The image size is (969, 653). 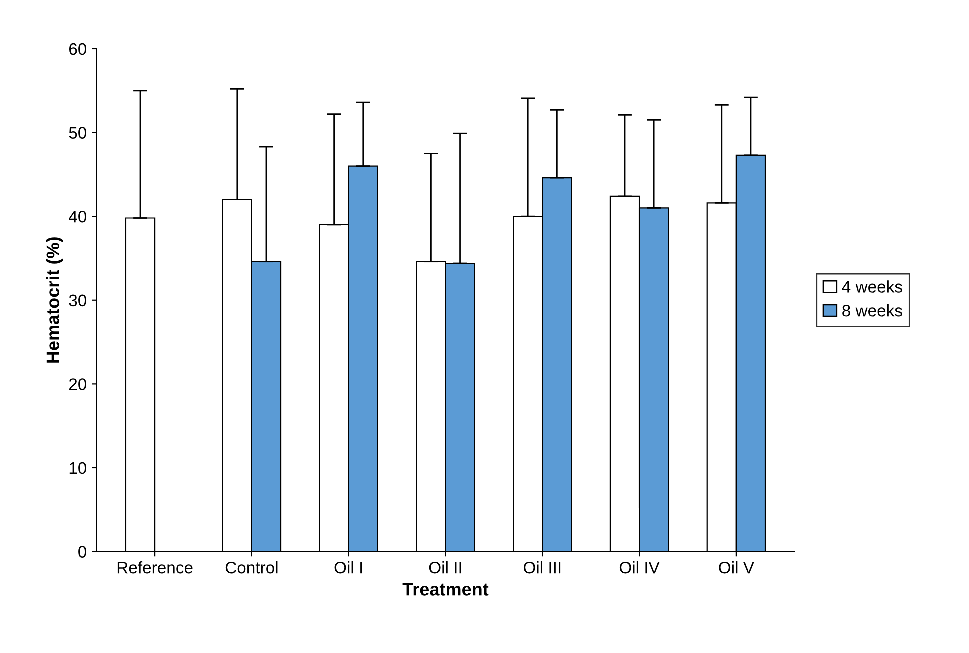 What do you see at coordinates (78, 468) in the screenshot?
I see `y-tick-label: 10` at bounding box center [78, 468].